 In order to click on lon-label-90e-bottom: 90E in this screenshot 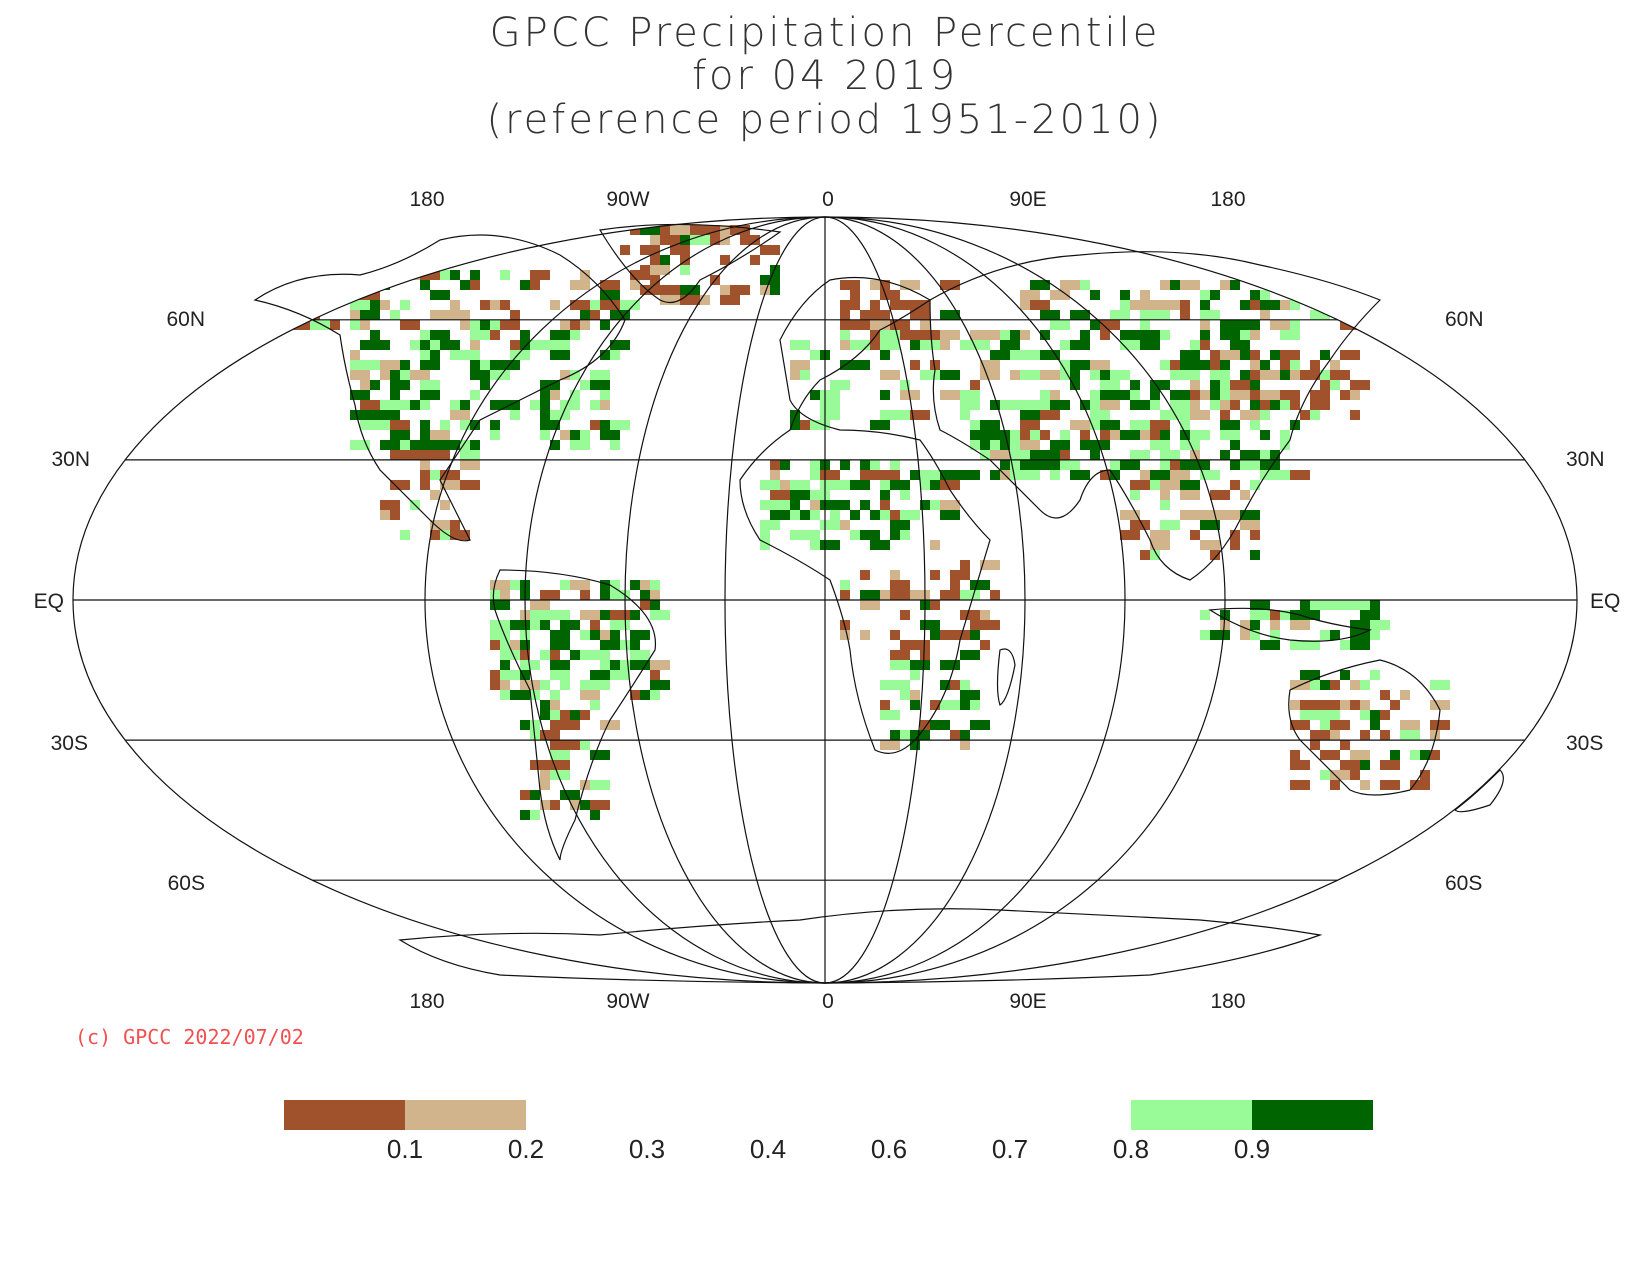, I will do `click(1027, 1001)`.